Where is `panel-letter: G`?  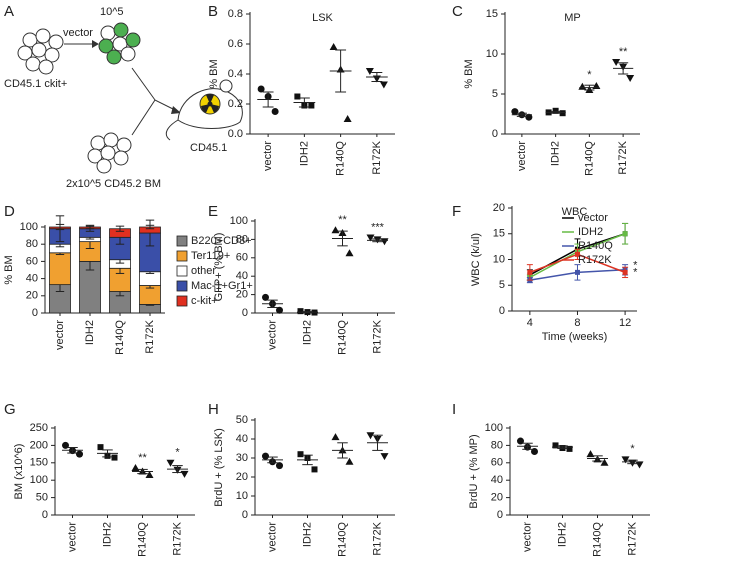 panel-letter: G is located at coordinates (10, 409).